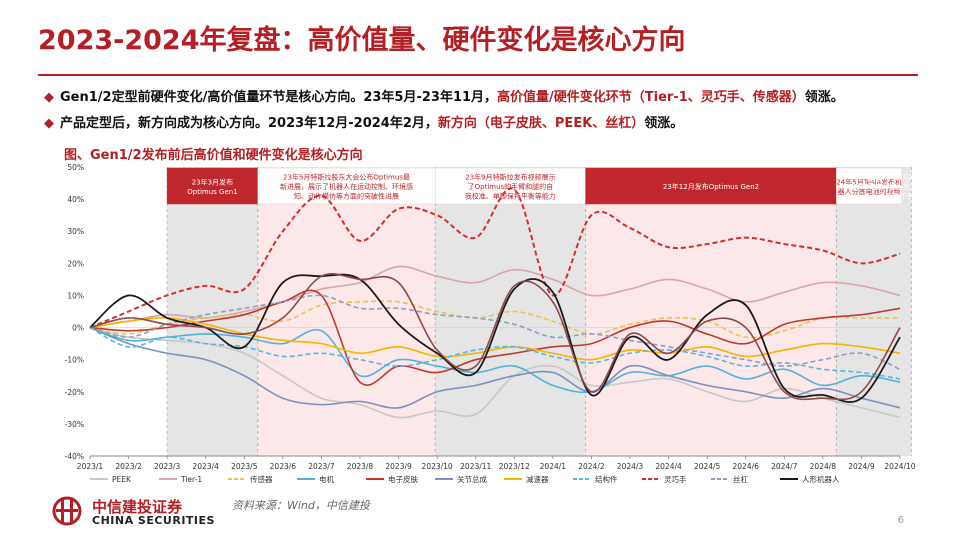 Image resolution: width=960 pixels, height=540 pixels. What do you see at coordinates (869, 181) in the screenshot?
I see `annotation-text-4-0: 24年5月Tesla发布机` at bounding box center [869, 181].